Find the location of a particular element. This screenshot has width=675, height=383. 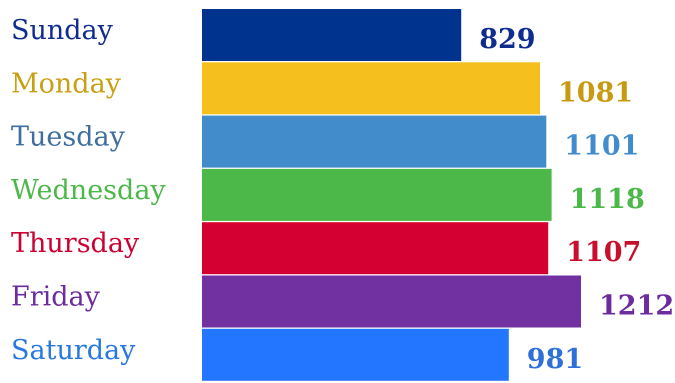

bar-saturday is located at coordinates (355, 354).